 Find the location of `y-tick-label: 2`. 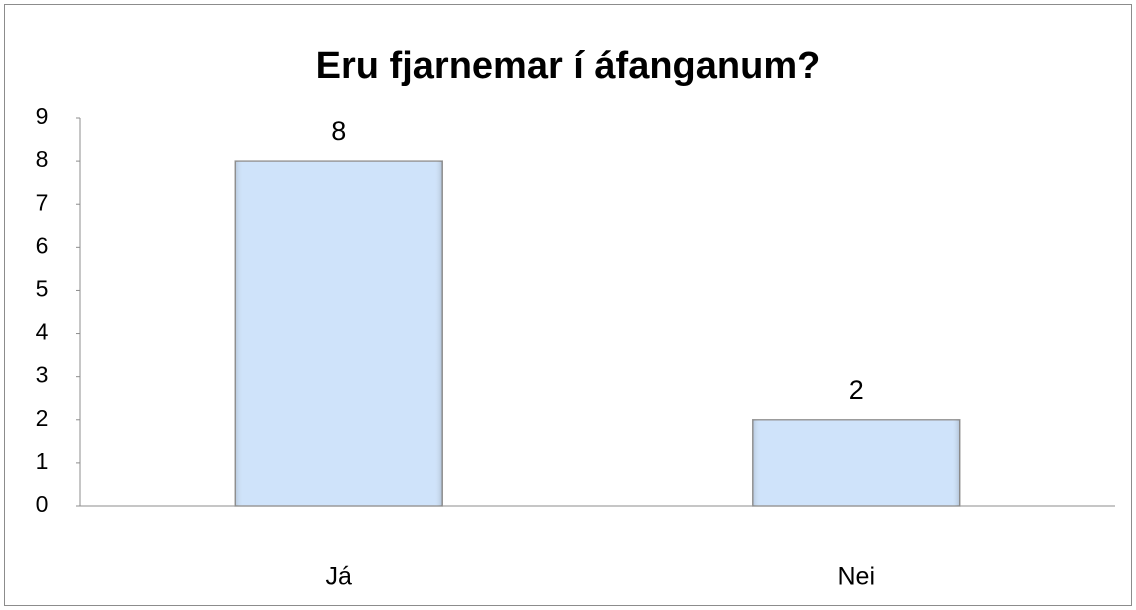

y-tick-label: 2 is located at coordinates (42, 418).